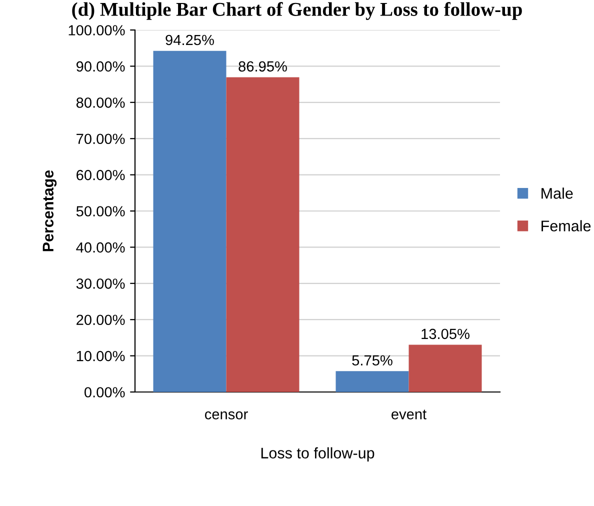 Image resolution: width=594 pixels, height=506 pixels. Describe the element at coordinates (100, 139) in the screenshot. I see `y-tick-label: 70.00%` at that location.